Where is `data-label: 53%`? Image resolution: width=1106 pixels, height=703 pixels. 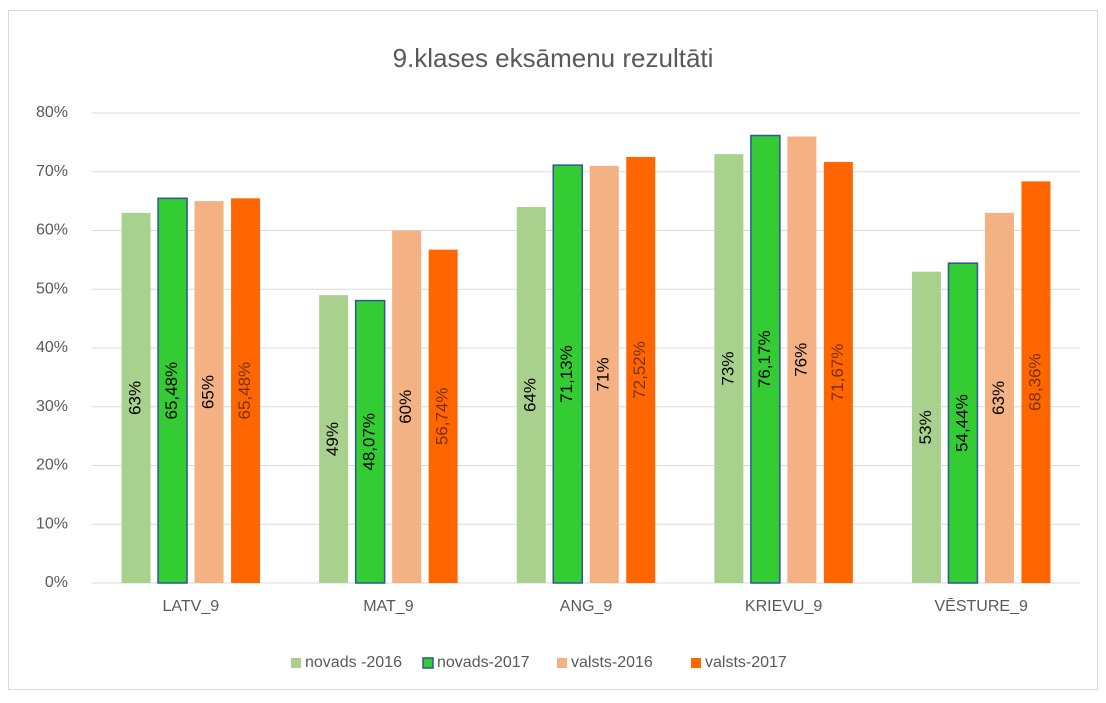 data-label: 53% is located at coordinates (925, 427).